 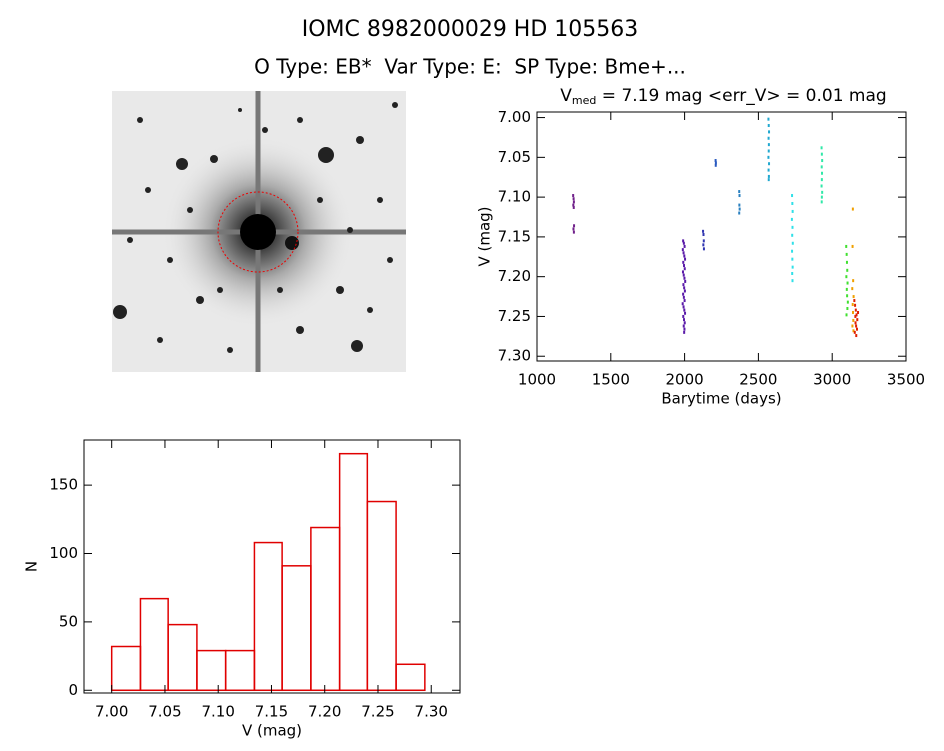 I want to click on y-tick-label: 7.10, so click(x=514, y=197).